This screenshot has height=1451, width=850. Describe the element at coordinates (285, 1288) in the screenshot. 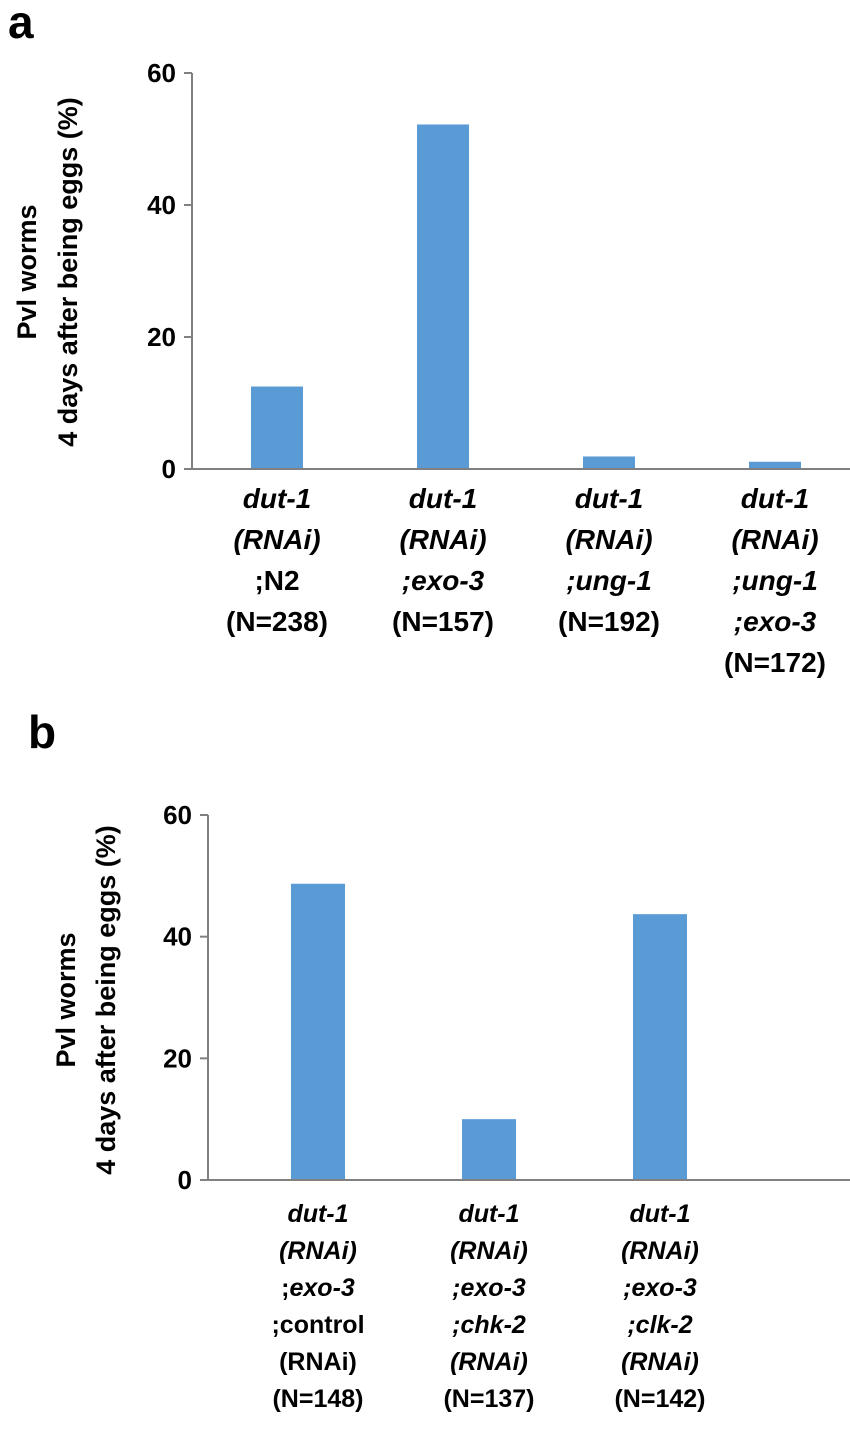

I see `category-label-segment: ;` at that location.